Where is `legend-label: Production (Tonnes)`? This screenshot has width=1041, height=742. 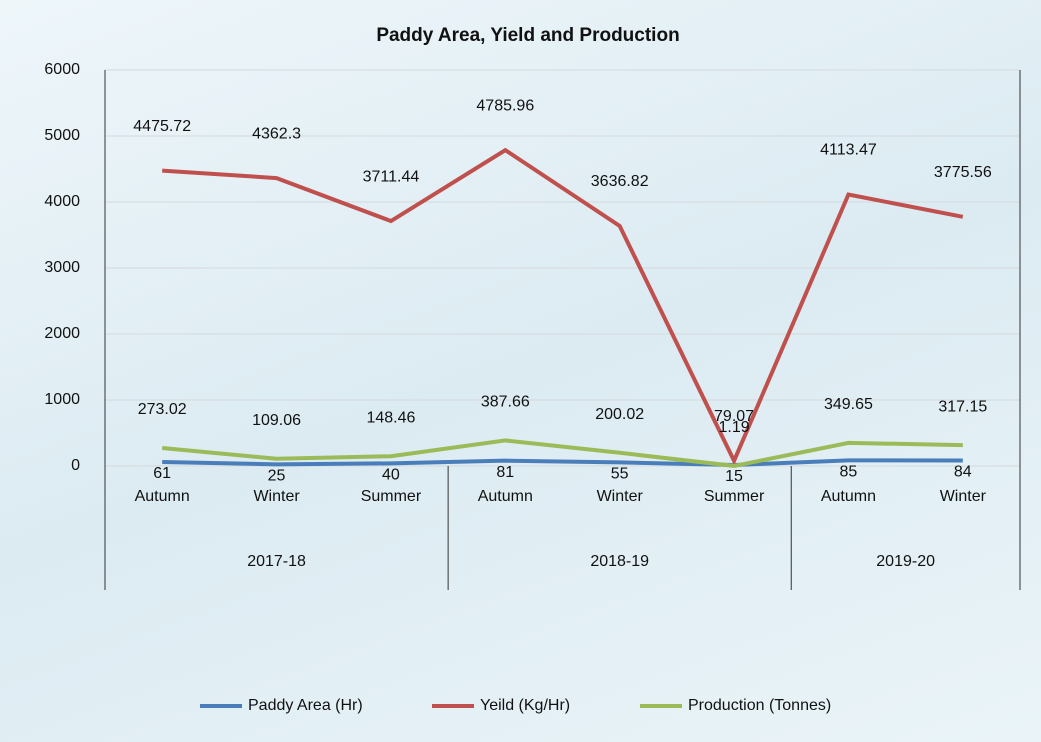 legend-label: Production (Tonnes) is located at coordinates (759, 705).